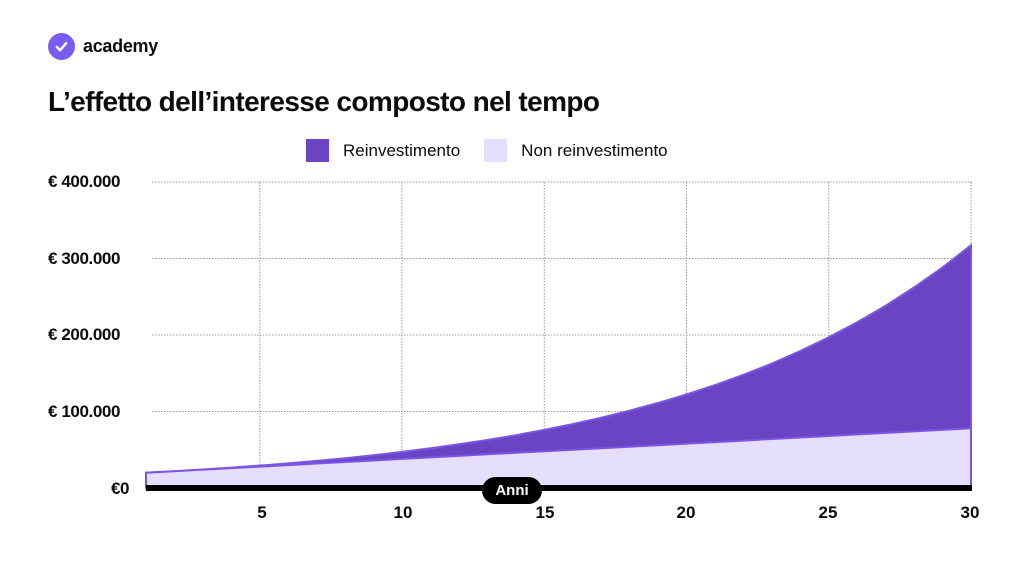  What do you see at coordinates (828, 512) in the screenshot?
I see `x-tick: 25` at bounding box center [828, 512].